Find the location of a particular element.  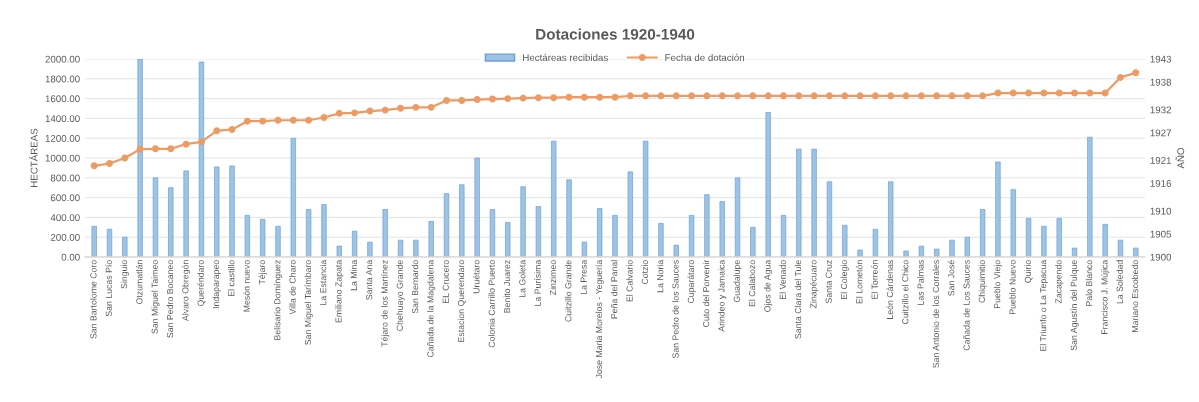

x-tick-label: El Calabozo is located at coordinates (752, 283).